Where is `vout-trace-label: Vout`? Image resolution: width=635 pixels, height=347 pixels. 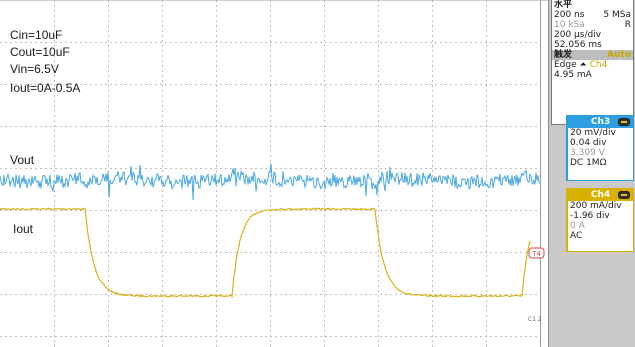
vout-trace-label: Vout is located at coordinates (22, 160).